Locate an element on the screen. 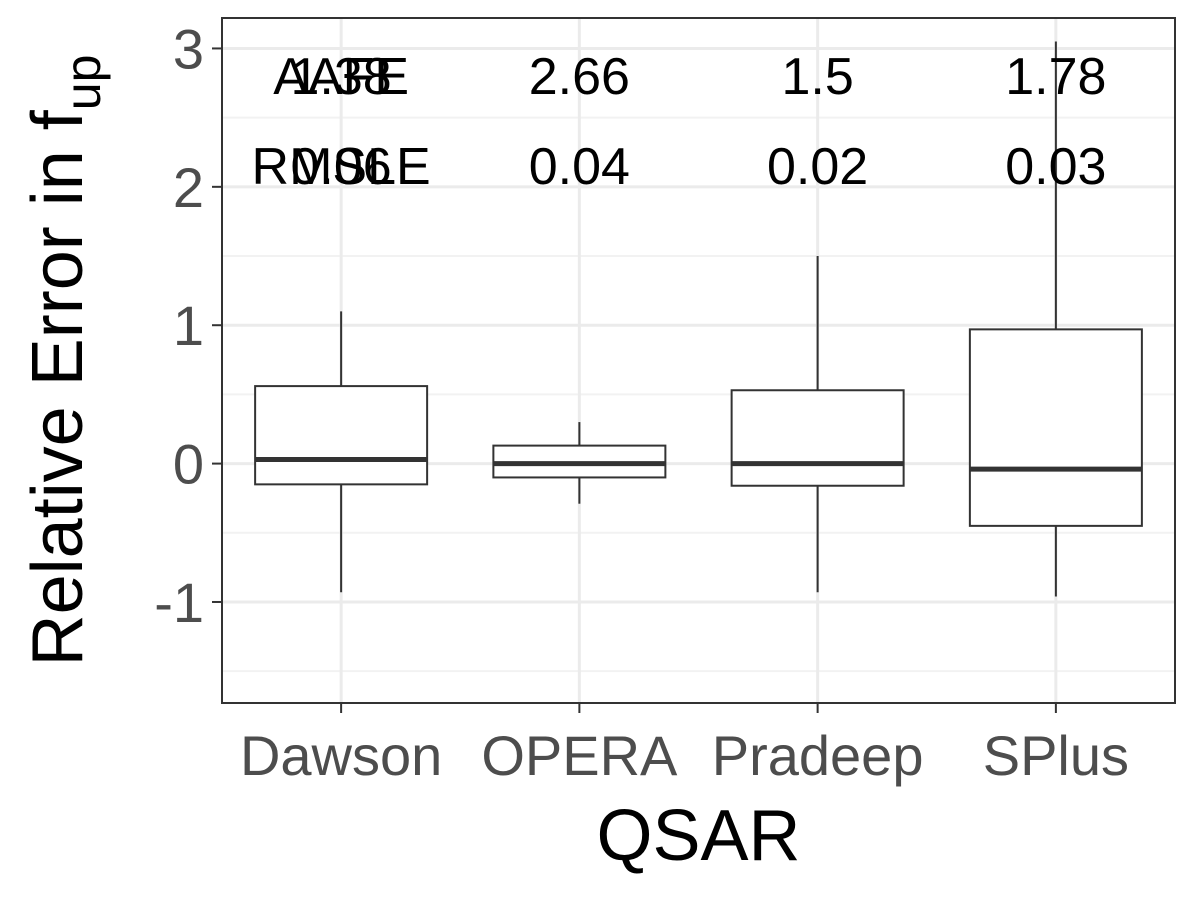 The image size is (1200, 900). x-tick-label: Pradeep is located at coordinates (818, 755).